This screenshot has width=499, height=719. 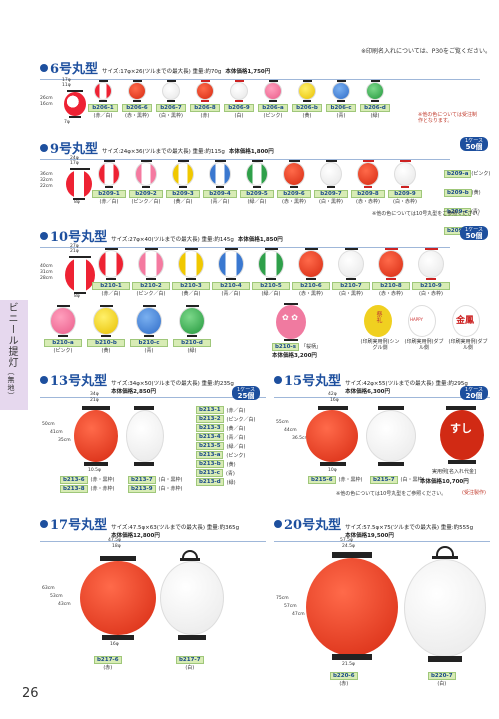 I want to click on product-item: b206-9 (白), so click(x=239, y=104).